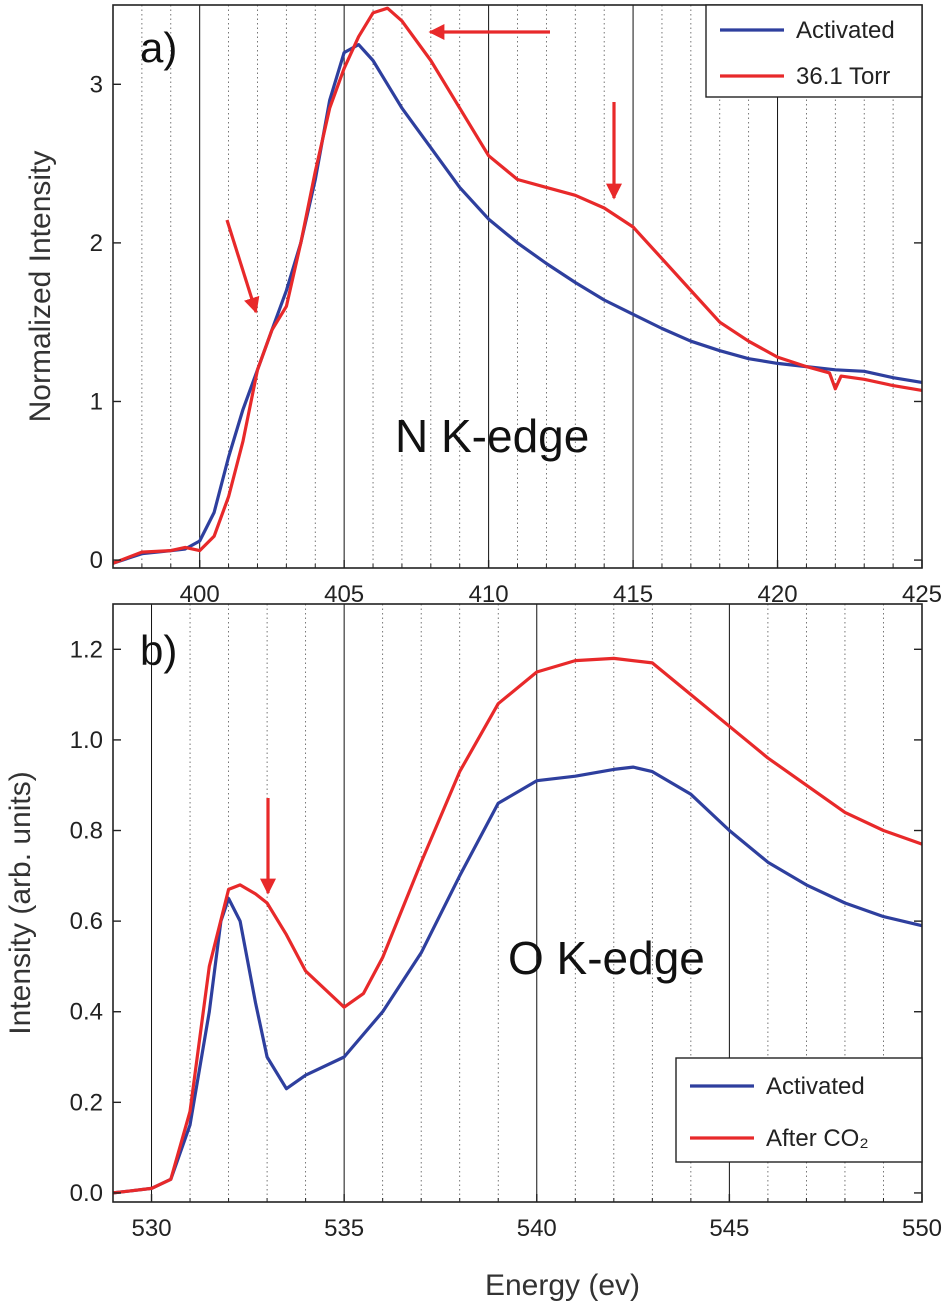 The width and height of the screenshot is (950, 1308). Describe the element at coordinates (922, 1228) in the screenshot. I see `x-tick-label: 550` at that location.